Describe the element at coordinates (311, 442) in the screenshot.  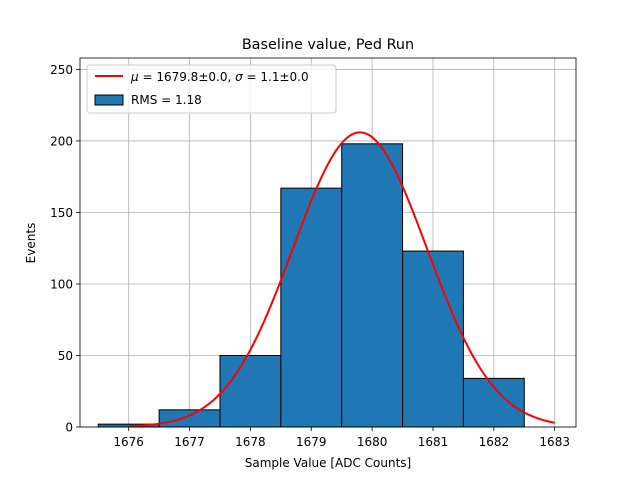
I see `x-tick-label: 1679` at that location.